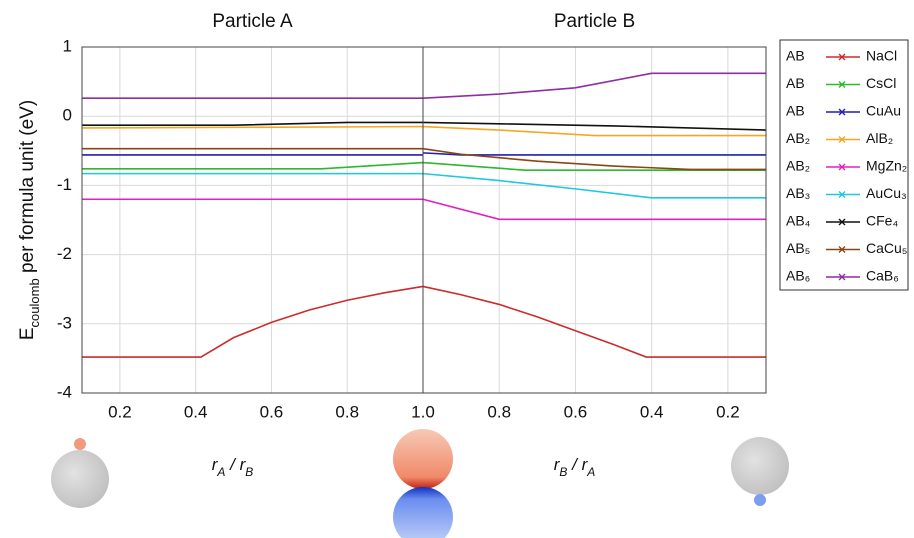 This screenshot has height=538, width=914. What do you see at coordinates (27, 333) in the screenshot?
I see `y-axis-label-part: E` at bounding box center [27, 333].